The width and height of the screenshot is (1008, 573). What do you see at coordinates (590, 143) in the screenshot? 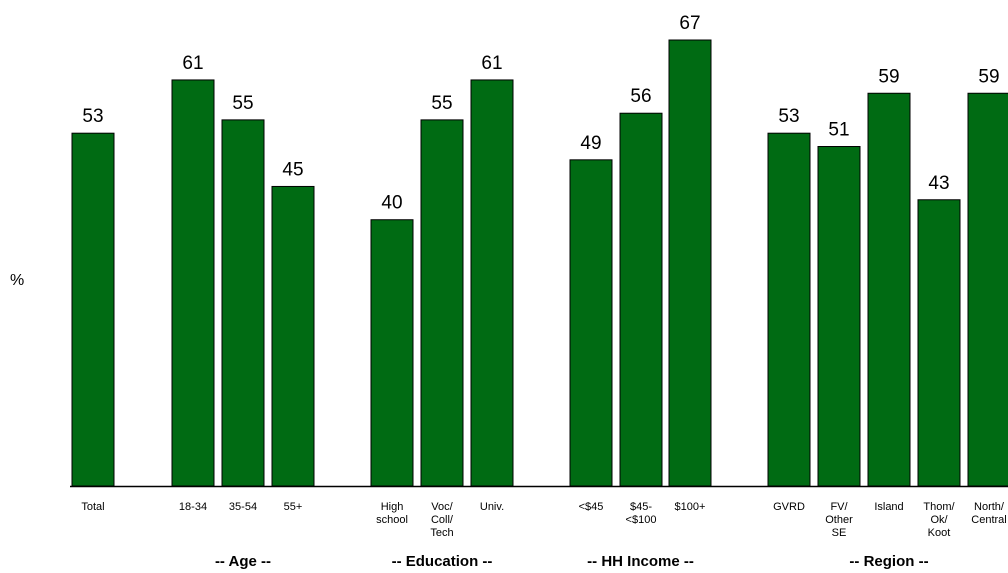
I see `data-label: 49` at bounding box center [590, 143].